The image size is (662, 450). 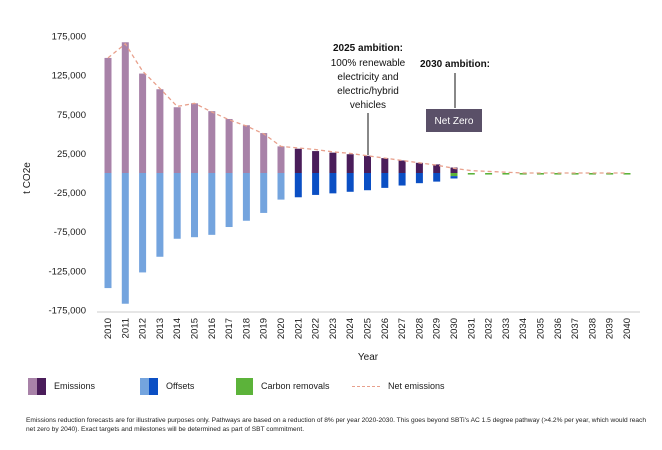 I want to click on x-tick-label: 2012, so click(x=143, y=328).